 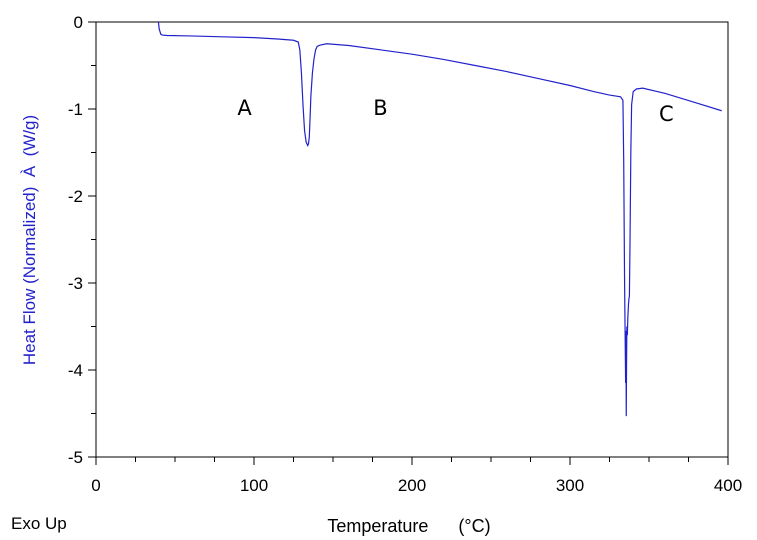 What do you see at coordinates (408, 526) in the screenshot?
I see `x-axis-title: Temperature (°C)` at bounding box center [408, 526].